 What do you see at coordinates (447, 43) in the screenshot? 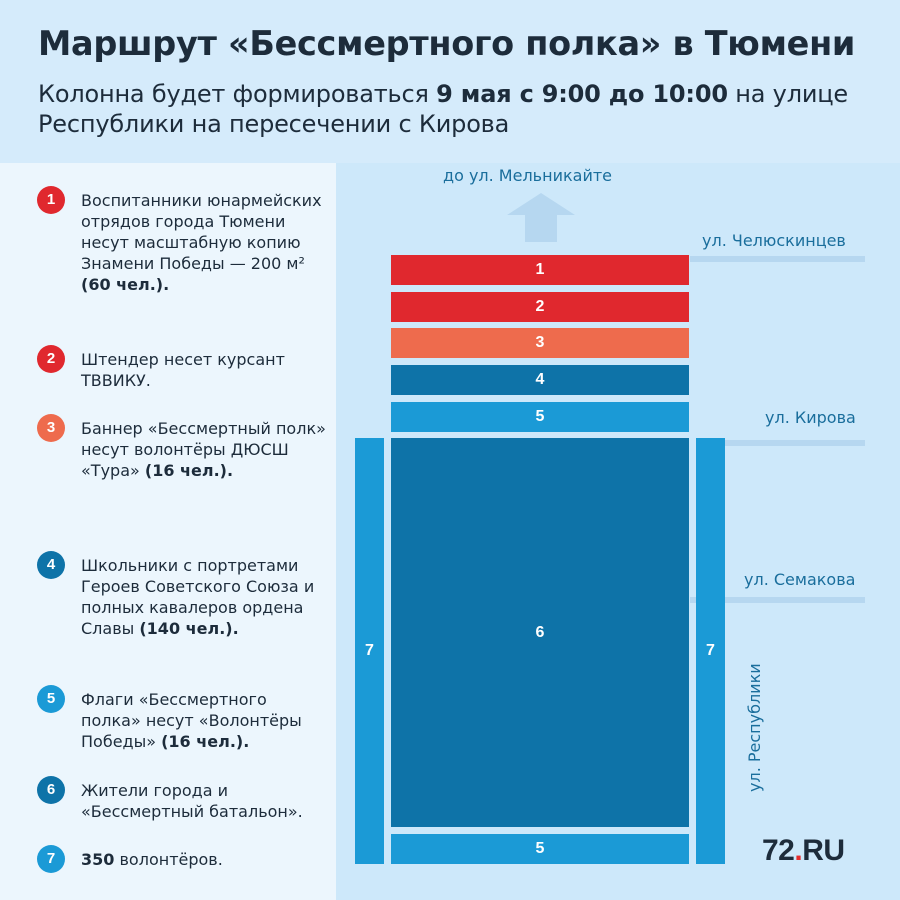
I see `page-title: Маршрут «Бессмертного полка» в Тюмени` at bounding box center [447, 43].